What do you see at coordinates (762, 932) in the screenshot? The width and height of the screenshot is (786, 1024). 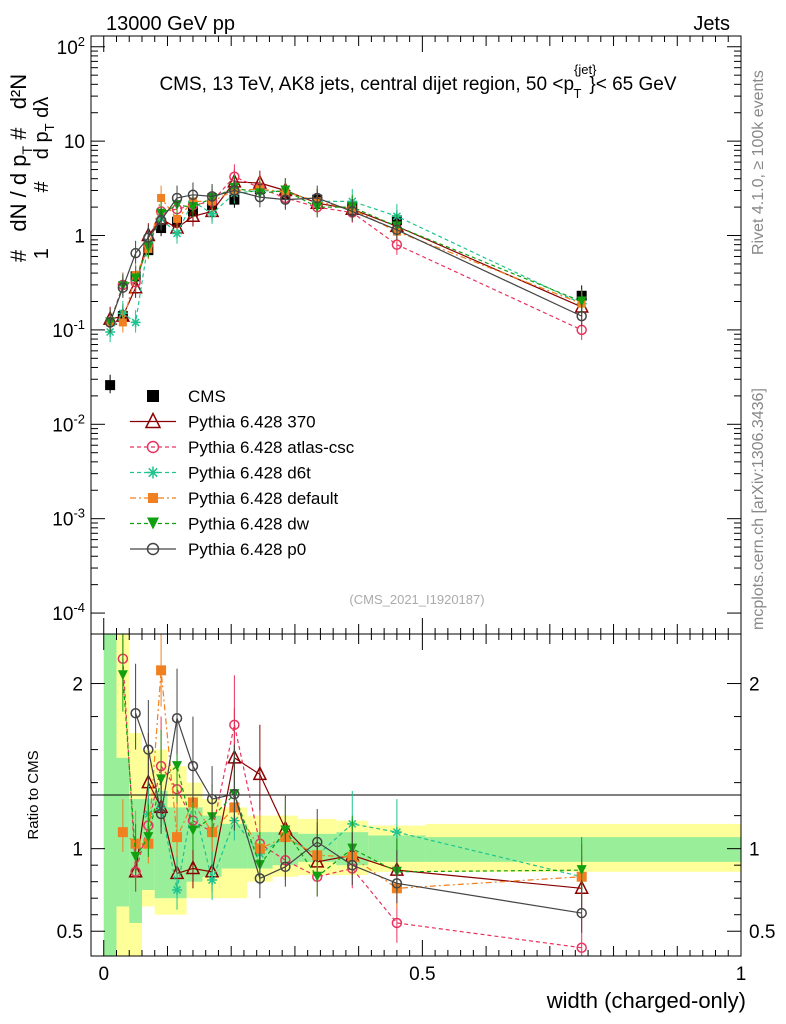 I see `ratio-y-tick-label-right: 0.5` at bounding box center [762, 932].